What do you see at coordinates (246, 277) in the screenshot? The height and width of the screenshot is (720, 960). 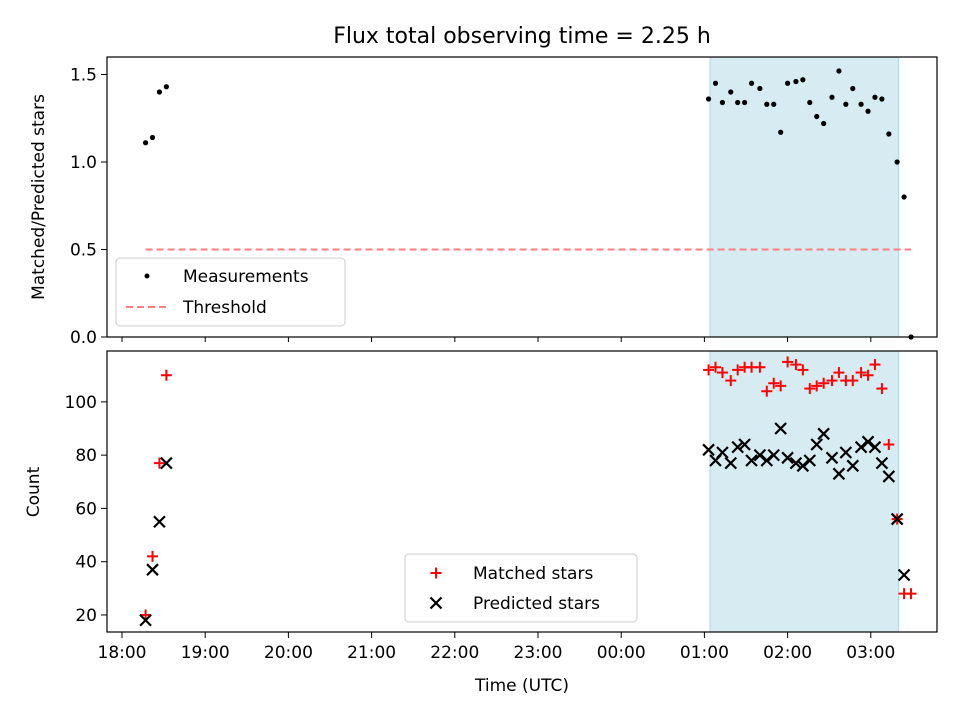 I see `legend-measurements-label: Measurements` at bounding box center [246, 277].